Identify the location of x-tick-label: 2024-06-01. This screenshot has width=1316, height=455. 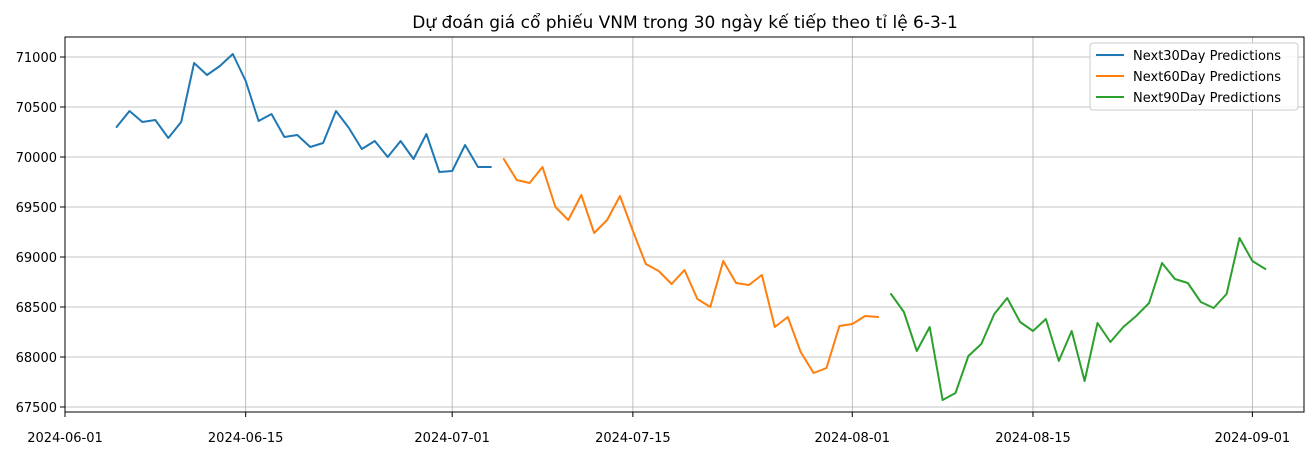
(65, 438).